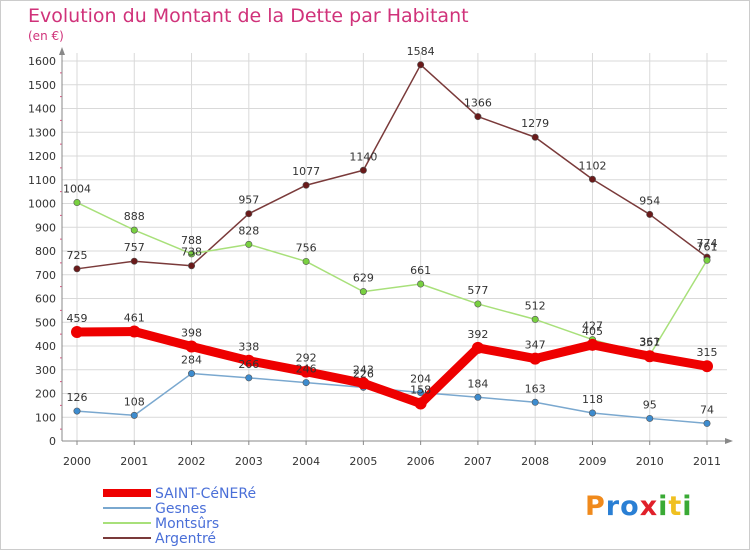 This screenshot has height=550, width=750. I want to click on proxiti-logo: Proxiti, so click(639, 506).